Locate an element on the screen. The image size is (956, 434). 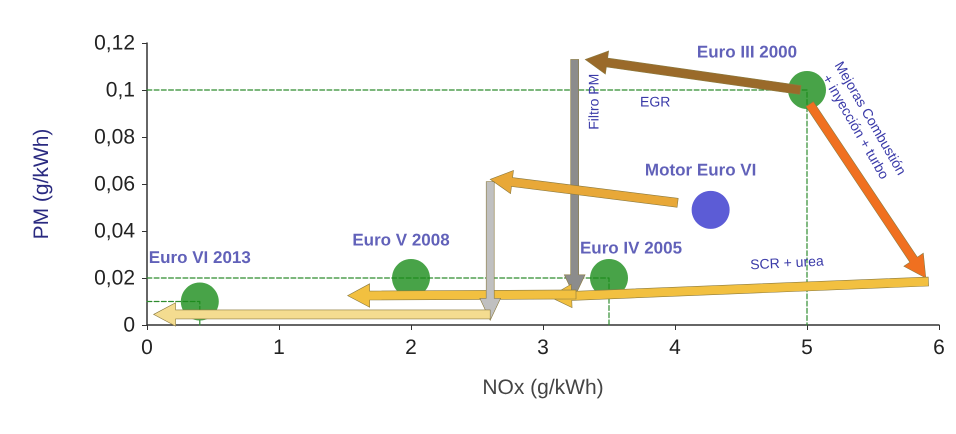
x-tick-label: 2 is located at coordinates (411, 347).